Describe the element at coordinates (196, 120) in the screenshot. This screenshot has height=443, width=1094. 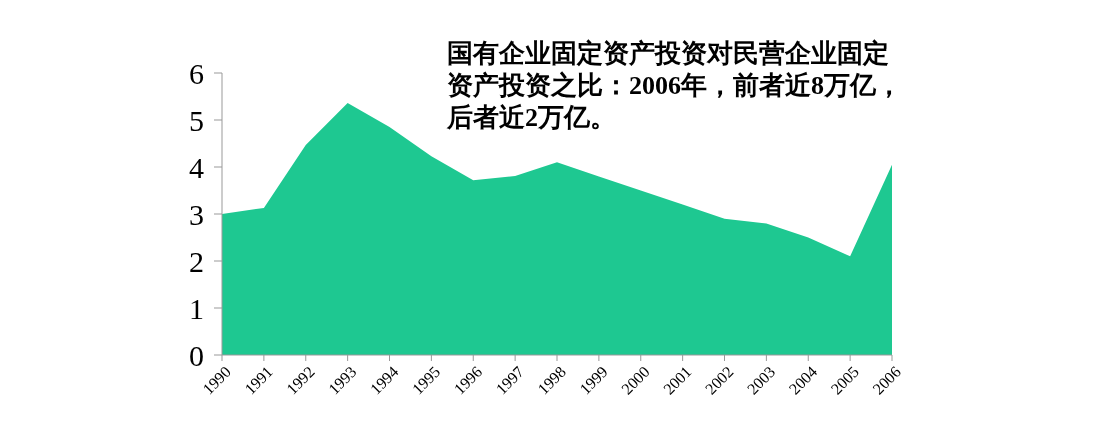
I see `y-tick-label: 5` at that location.